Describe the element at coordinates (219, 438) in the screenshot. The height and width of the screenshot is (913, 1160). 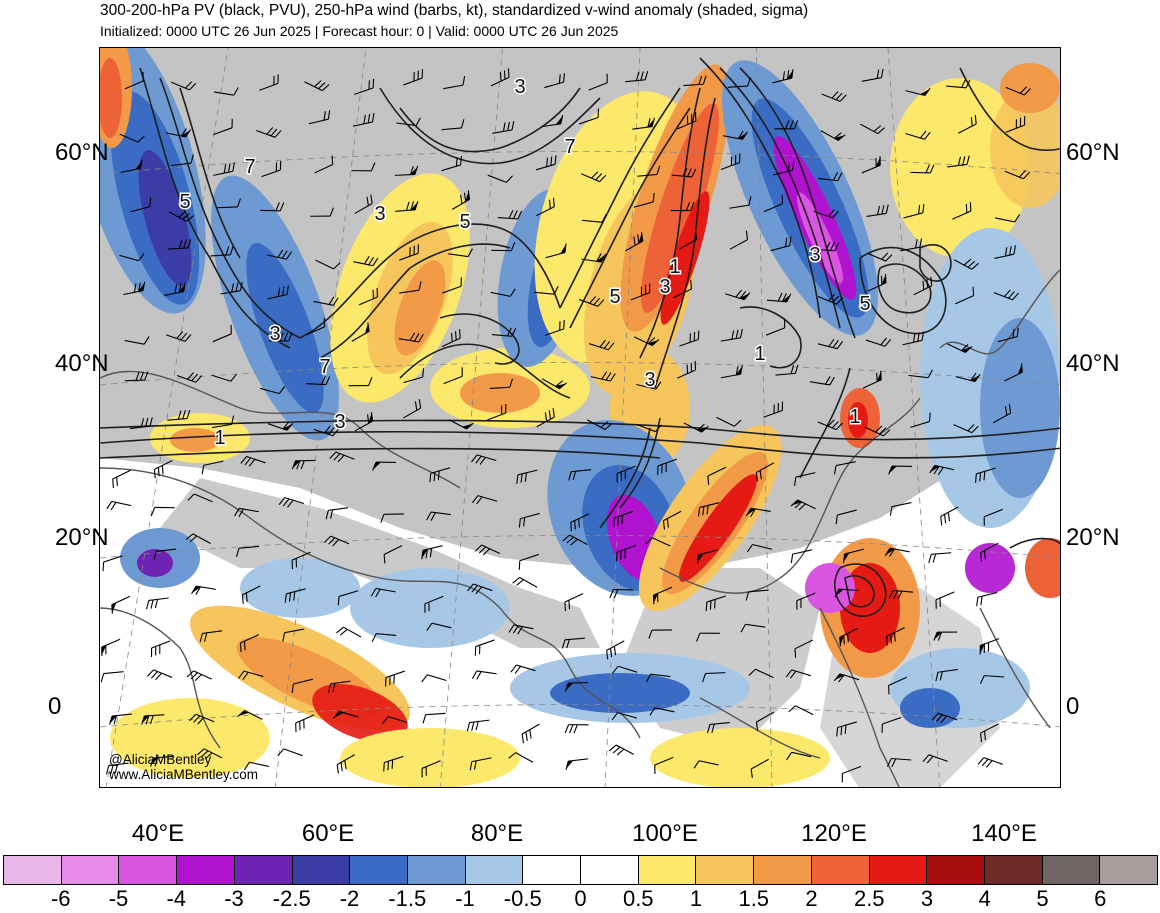
I see `pv-contour-label: 1` at that location.